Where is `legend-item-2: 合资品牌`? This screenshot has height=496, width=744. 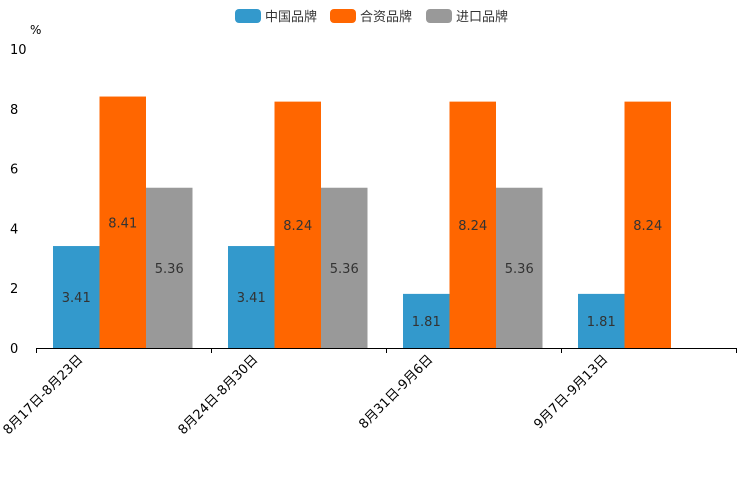 legend-item-2: 合资品牌 is located at coordinates (371, 17).